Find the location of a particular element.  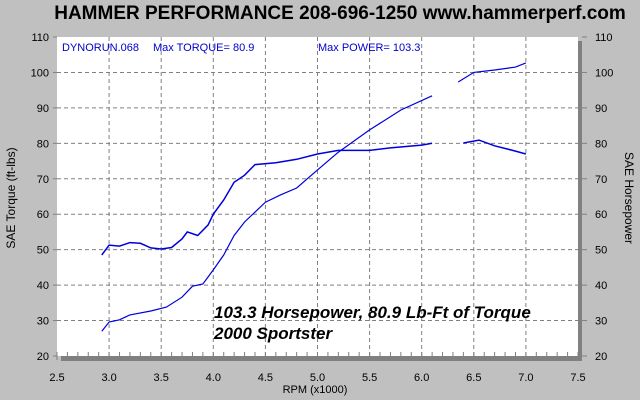

x-tick-label: 4.5 is located at coordinates (265, 378).